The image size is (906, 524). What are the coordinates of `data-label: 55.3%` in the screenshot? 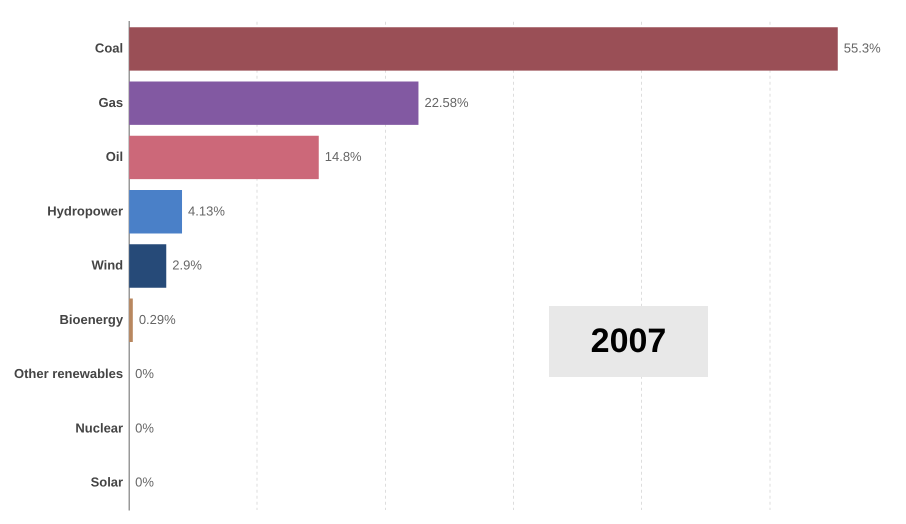 It's located at (863, 48).